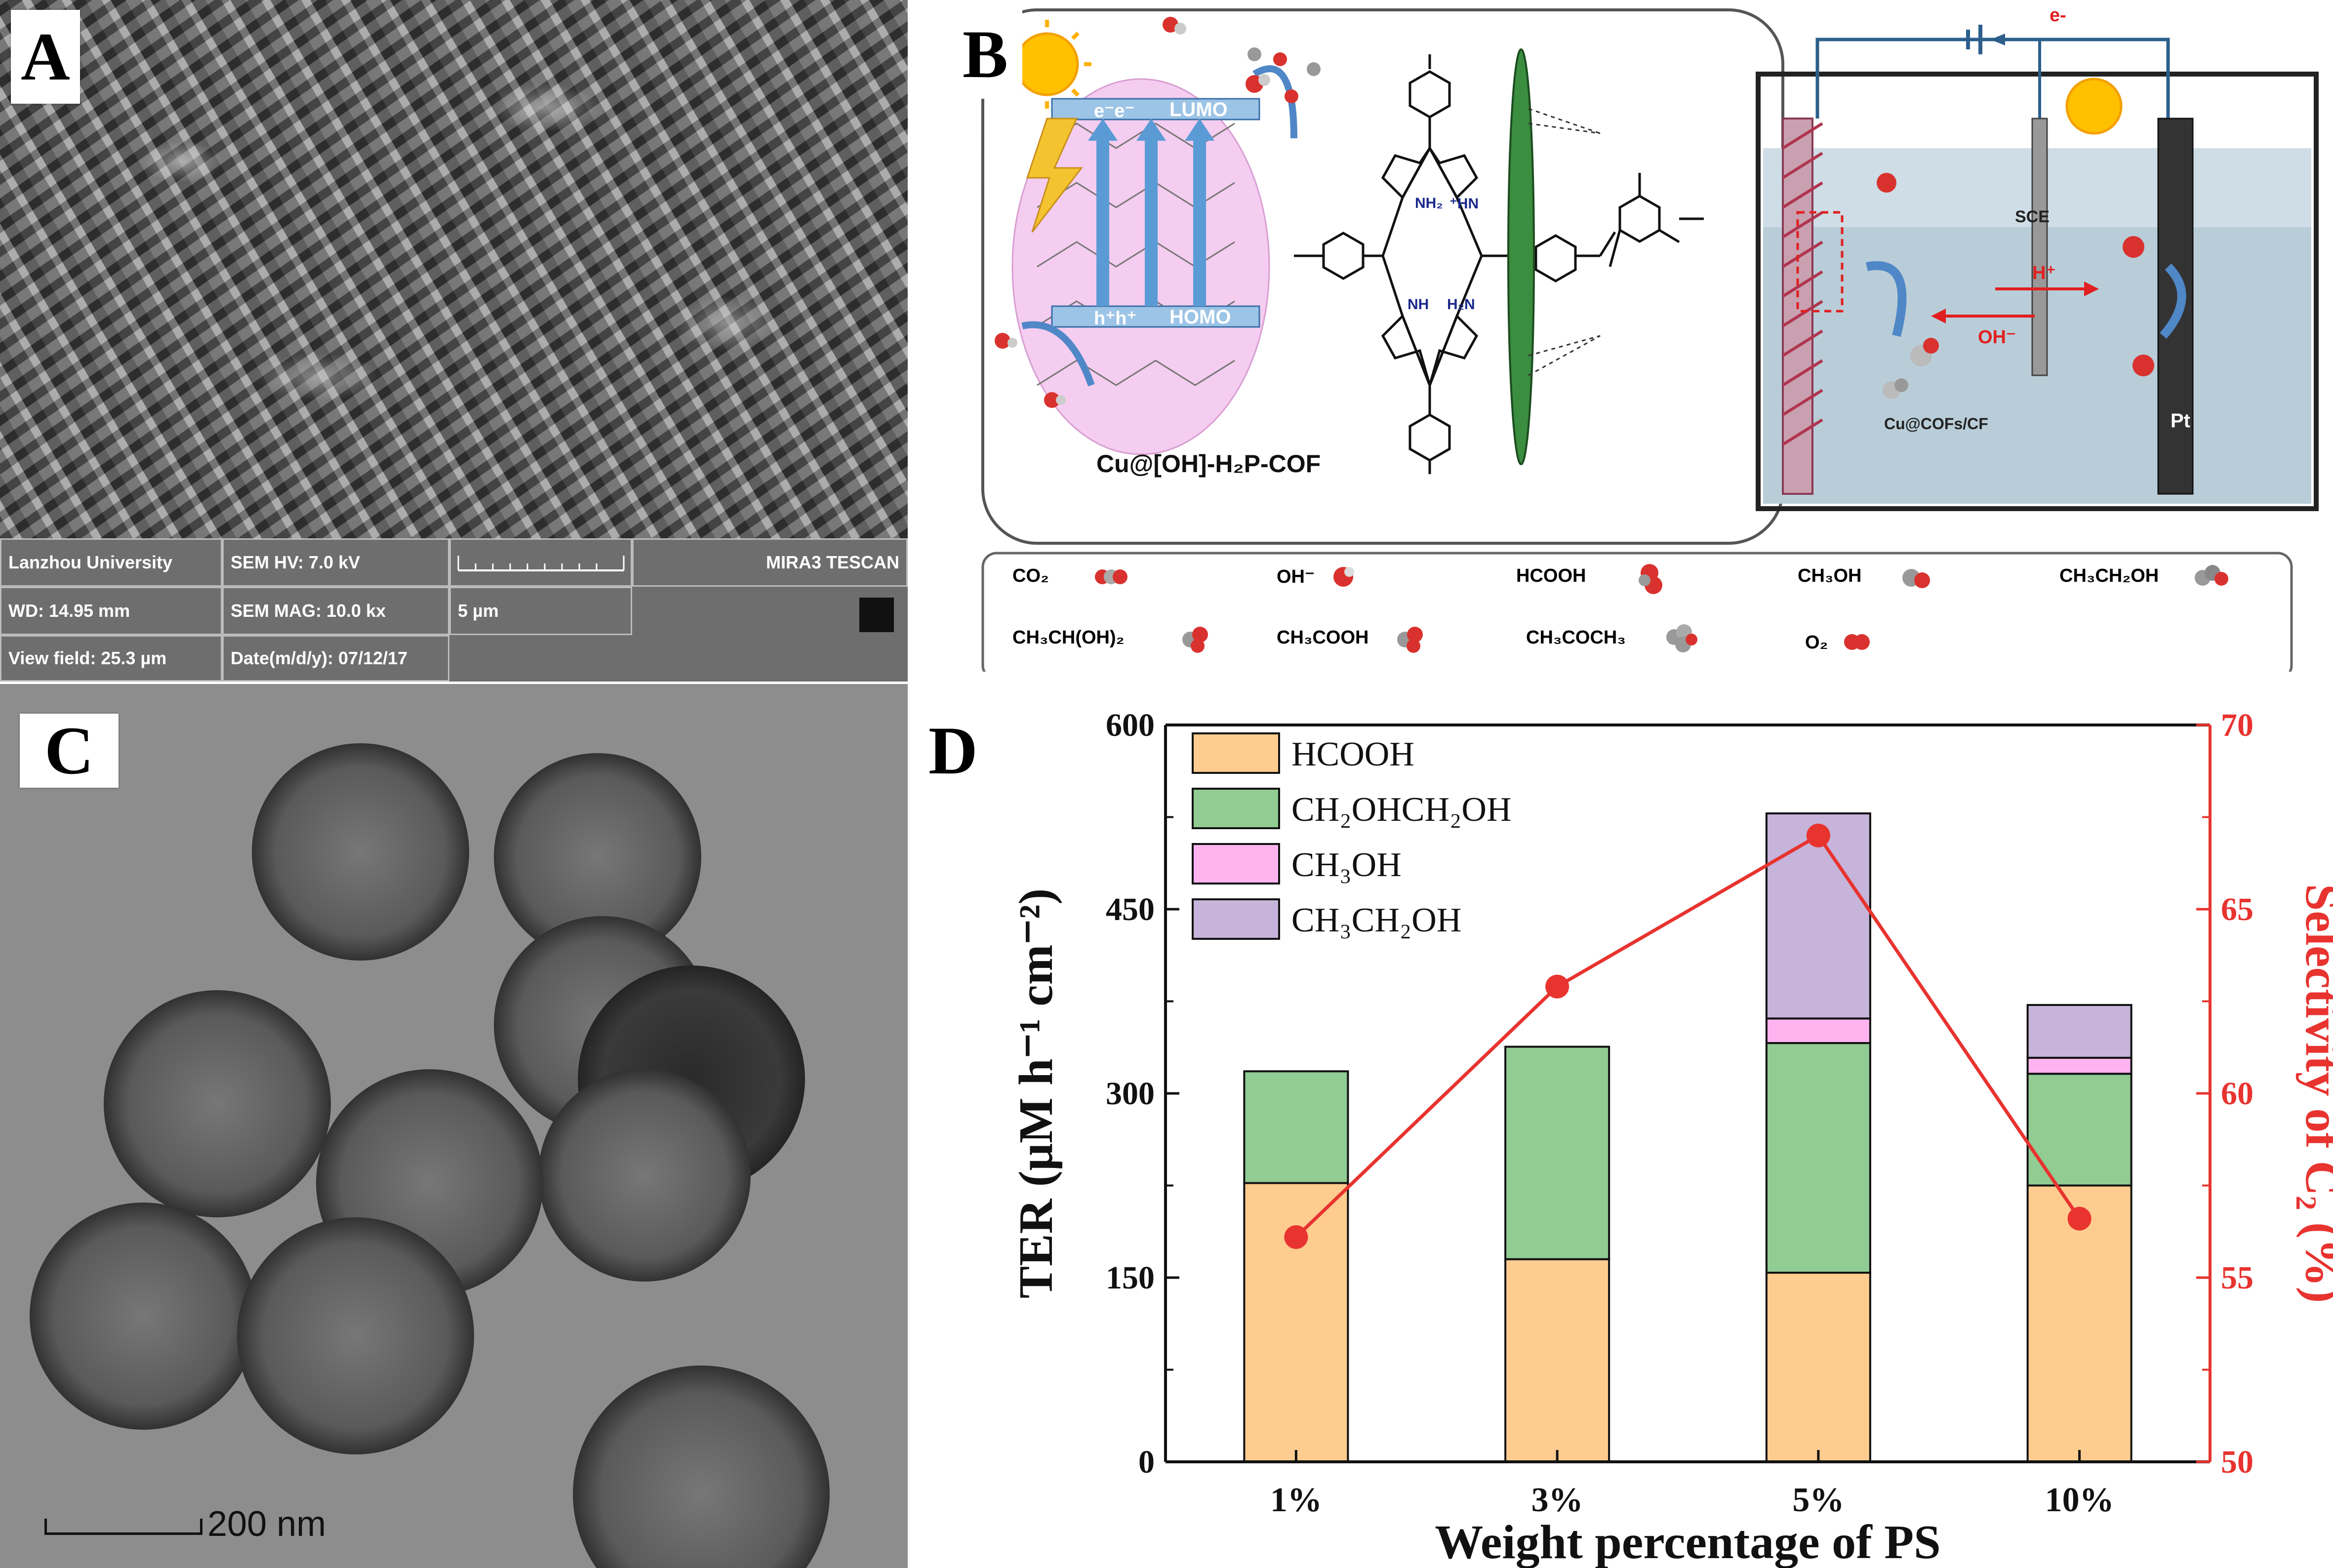 This screenshot has width=2333, height=1568. What do you see at coordinates (1296, 576) in the screenshot?
I see `legend-oh: OH⁻` at bounding box center [1296, 576].